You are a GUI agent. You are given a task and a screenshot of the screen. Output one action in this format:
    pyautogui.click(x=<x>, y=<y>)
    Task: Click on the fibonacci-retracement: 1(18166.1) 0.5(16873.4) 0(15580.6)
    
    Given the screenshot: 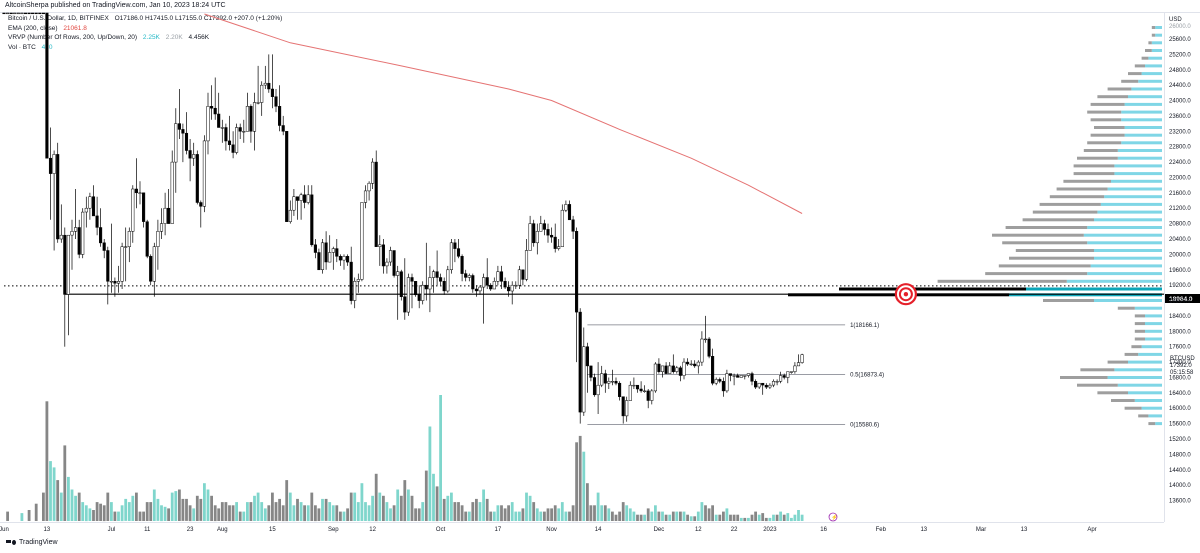 What is the action you would take?
    pyautogui.click(x=735, y=376)
    